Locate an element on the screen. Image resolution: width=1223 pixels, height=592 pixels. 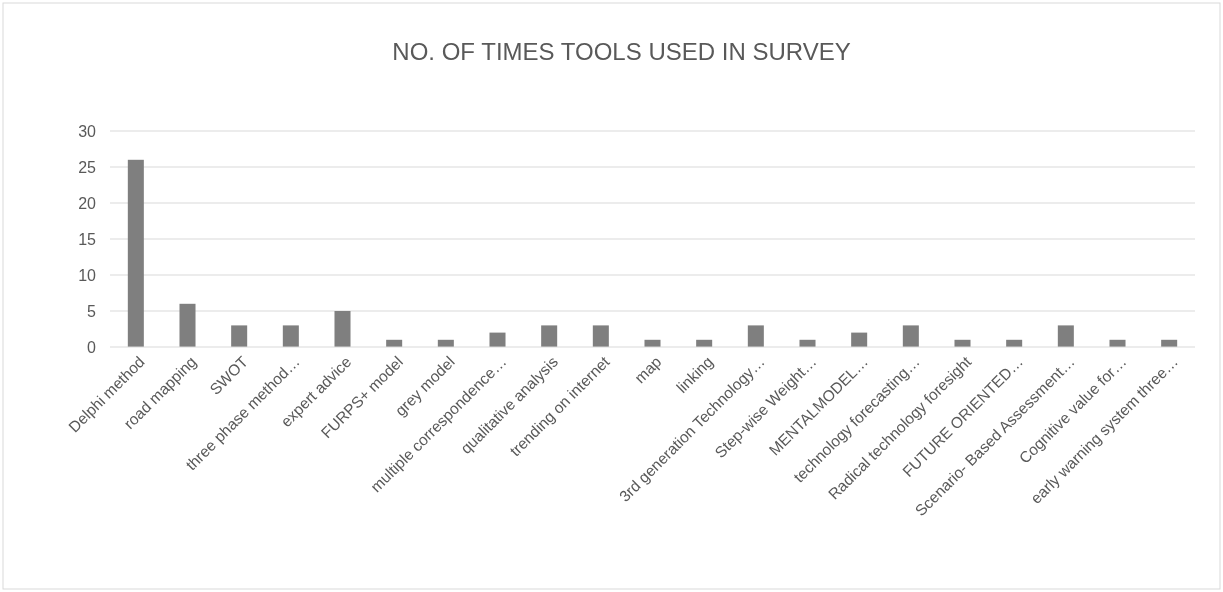
y-tick-label: 5 is located at coordinates (92, 311).